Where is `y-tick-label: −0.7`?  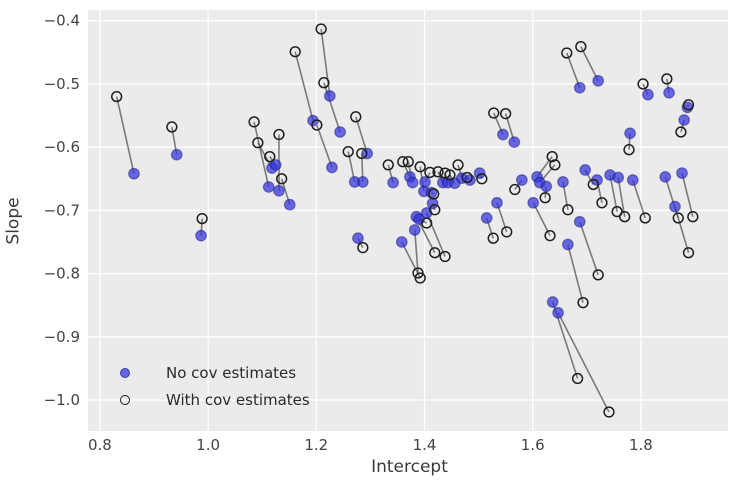 y-tick-label: −0.7 is located at coordinates (62, 210).